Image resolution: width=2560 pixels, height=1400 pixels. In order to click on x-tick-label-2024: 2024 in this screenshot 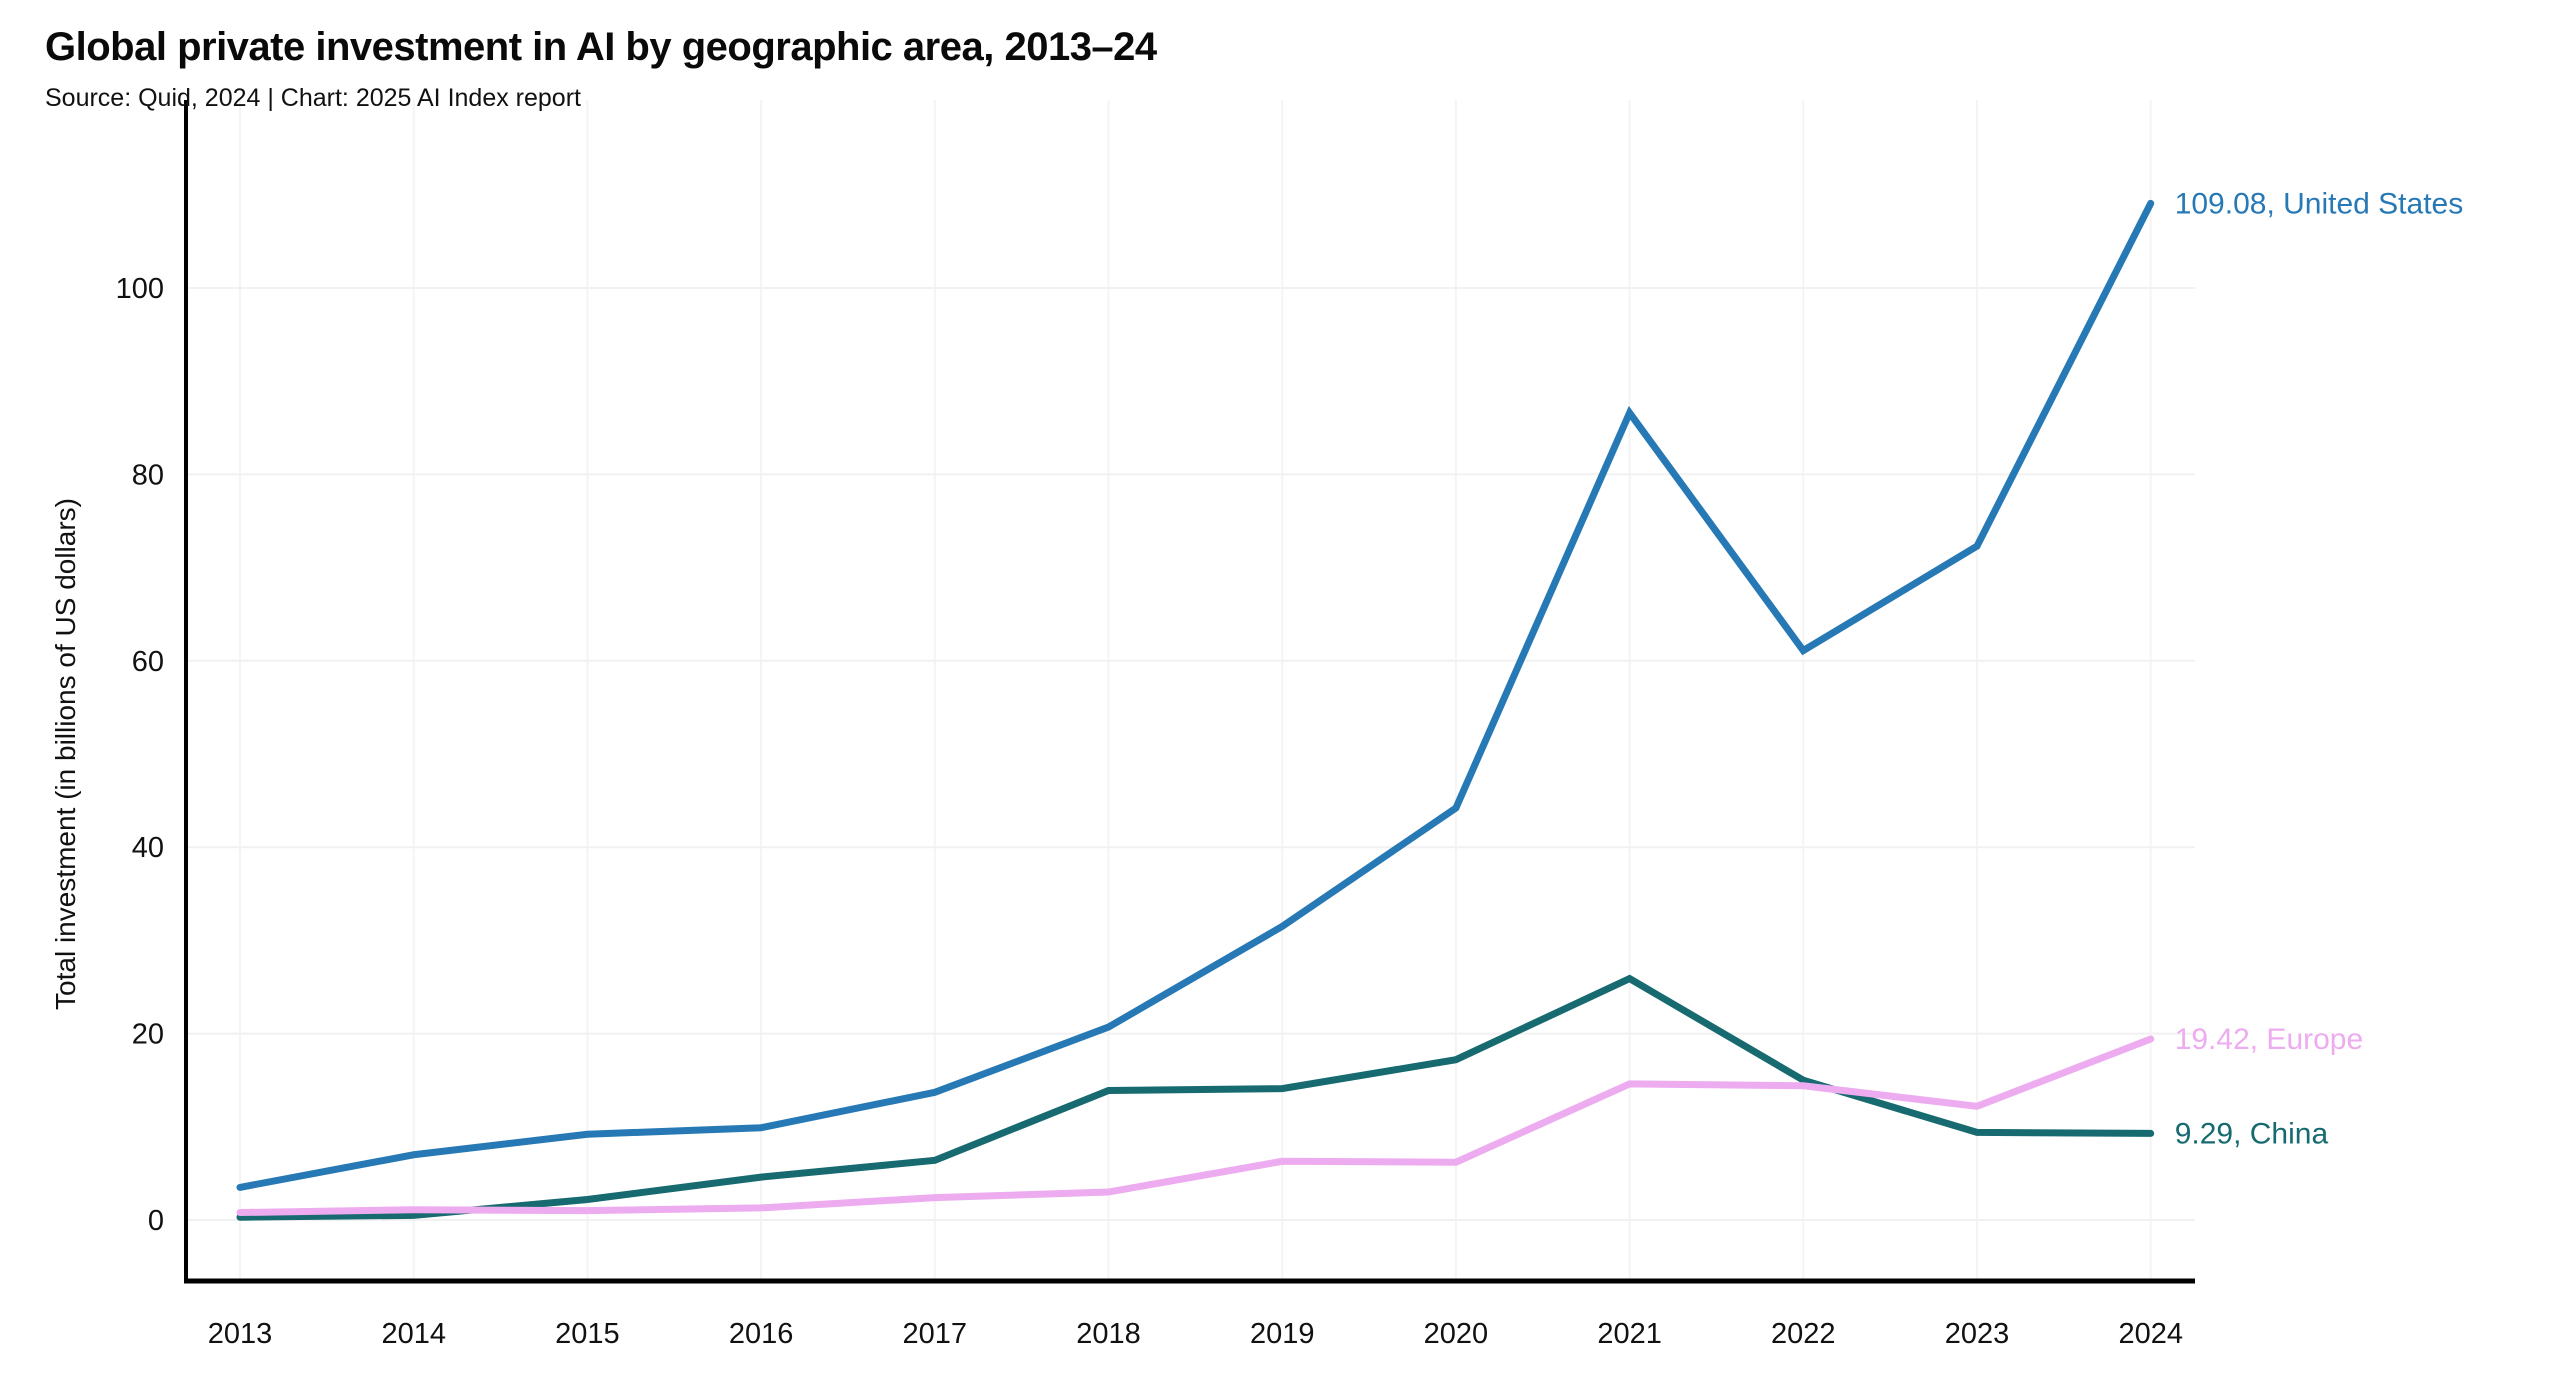, I will do `click(2150, 1334)`.